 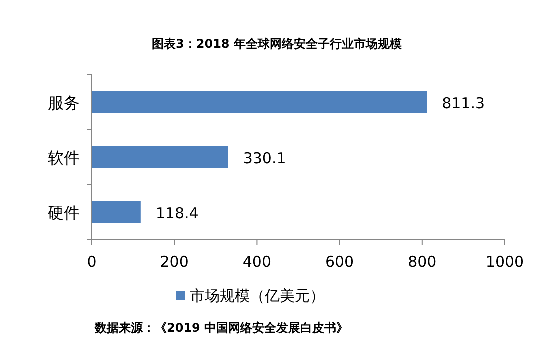 What do you see at coordinates (257, 296) in the screenshot?
I see `legend-label: 市场规模（亿美元）` at bounding box center [257, 296].